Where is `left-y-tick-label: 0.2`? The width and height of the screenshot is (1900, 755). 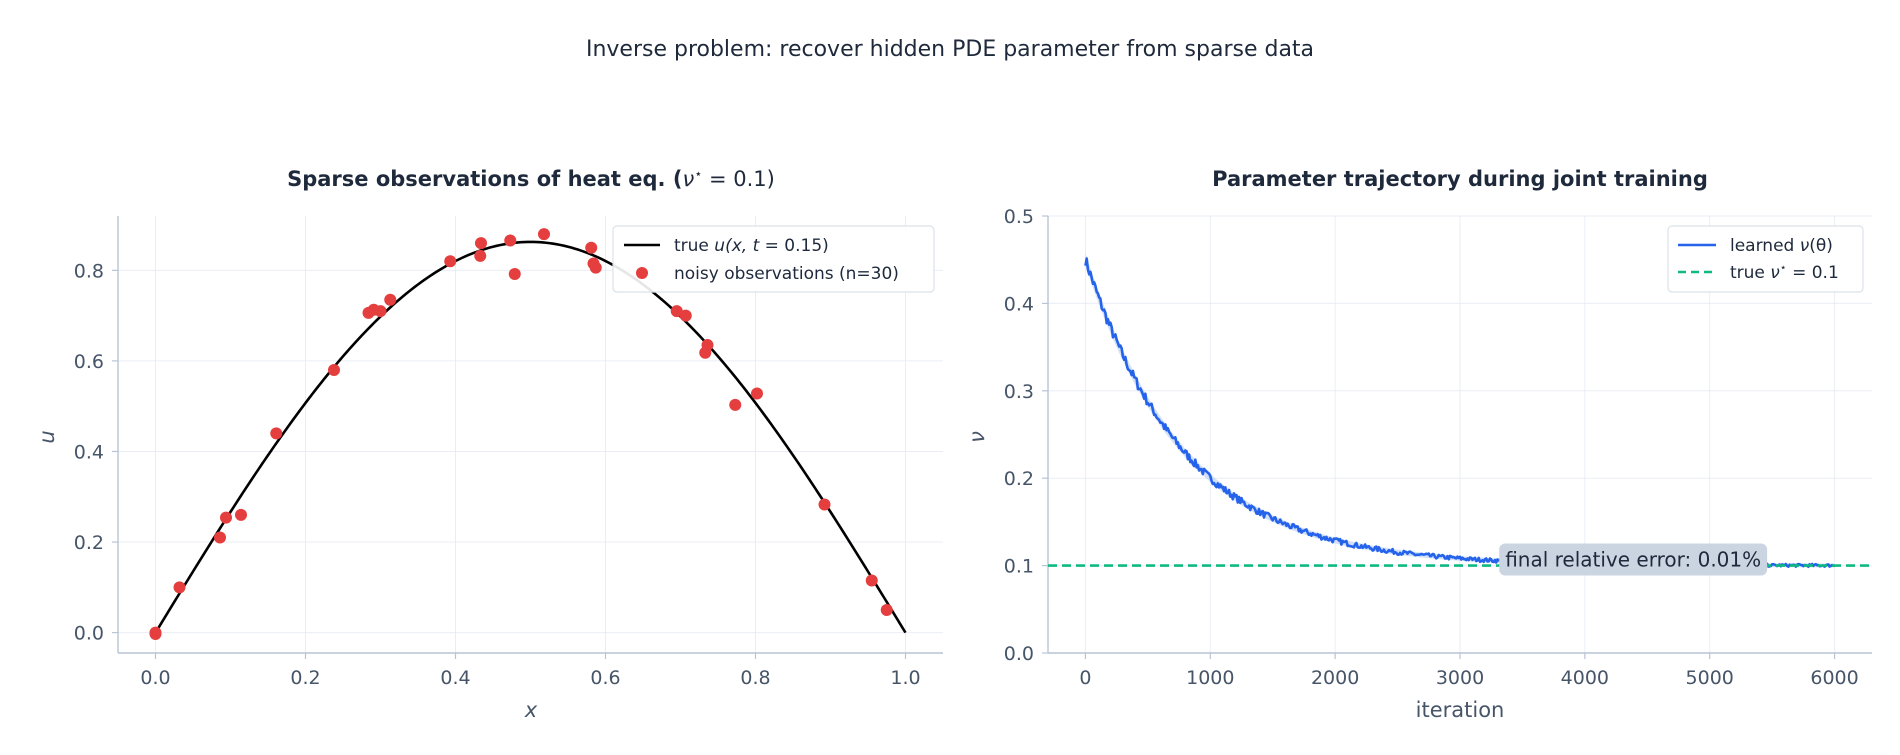 left-y-tick-label: 0.2 is located at coordinates (89, 543).